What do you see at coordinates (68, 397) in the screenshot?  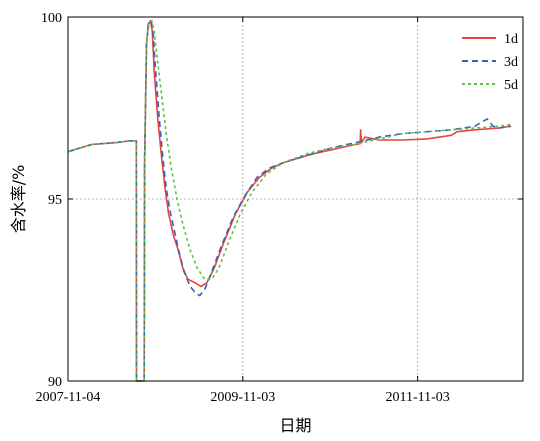 I see `x-tick-label: 2007-11-04` at bounding box center [68, 397].